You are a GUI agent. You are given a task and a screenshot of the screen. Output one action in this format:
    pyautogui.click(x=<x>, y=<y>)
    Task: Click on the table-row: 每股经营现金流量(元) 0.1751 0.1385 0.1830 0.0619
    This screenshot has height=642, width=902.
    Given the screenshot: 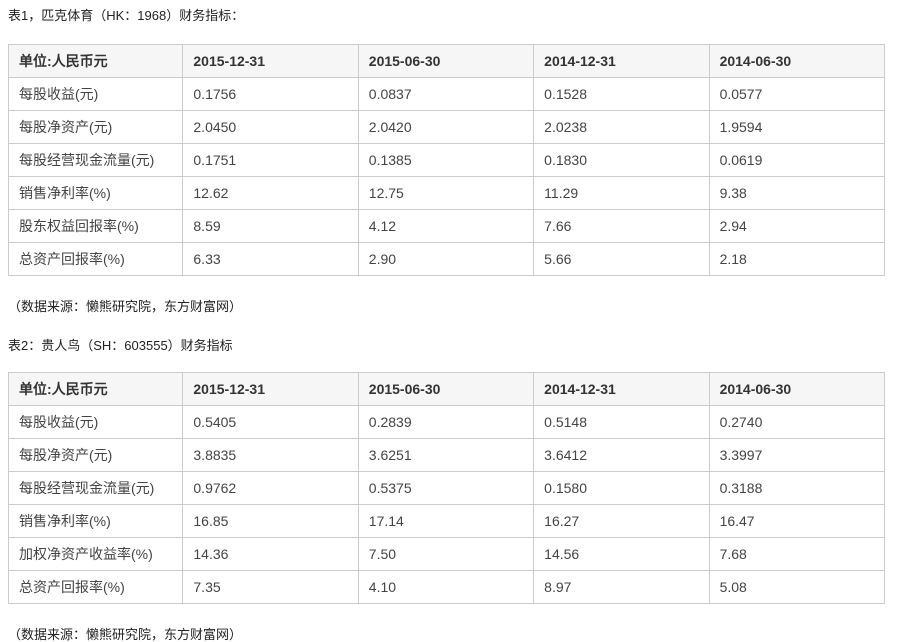 What is the action you would take?
    pyautogui.click(x=446, y=160)
    